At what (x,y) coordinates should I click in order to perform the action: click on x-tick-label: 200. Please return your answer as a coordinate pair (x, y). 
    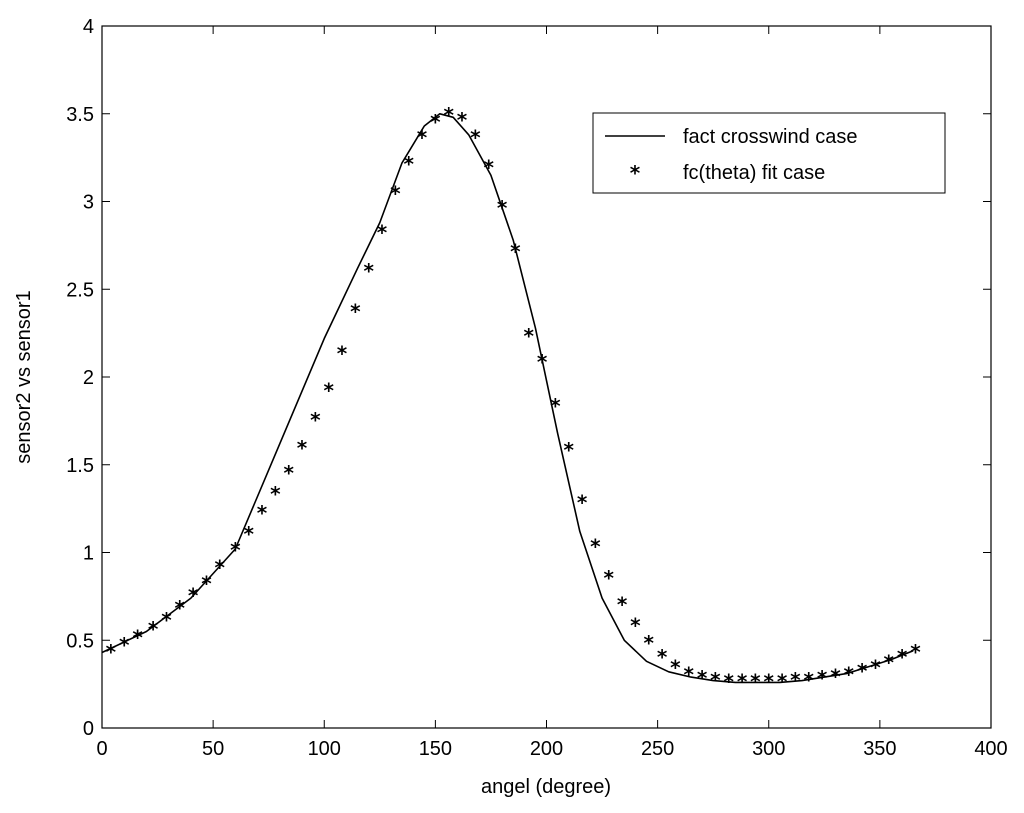
    Looking at the image, I should click on (546, 749).